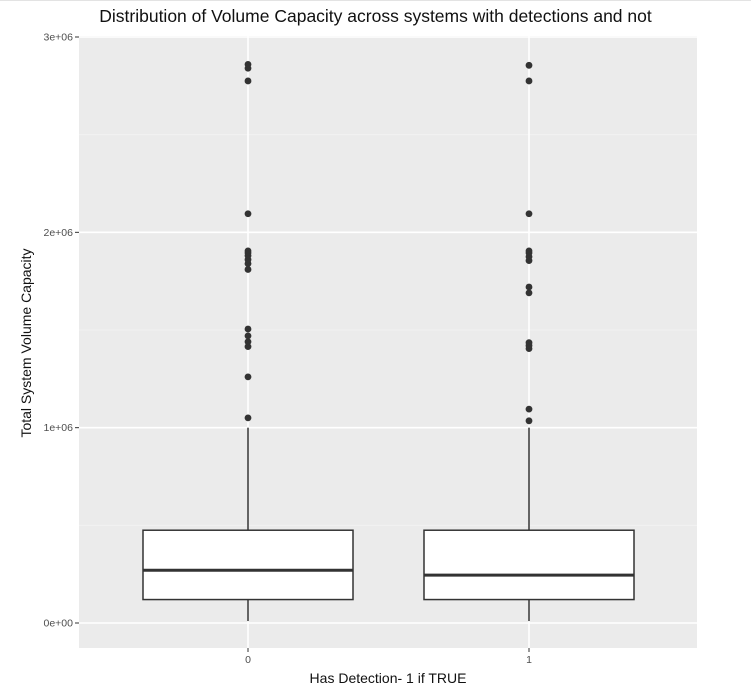 This screenshot has width=751, height=696. What do you see at coordinates (26, 342) in the screenshot?
I see `y-axis-title: Total System Volume Capacity` at bounding box center [26, 342].